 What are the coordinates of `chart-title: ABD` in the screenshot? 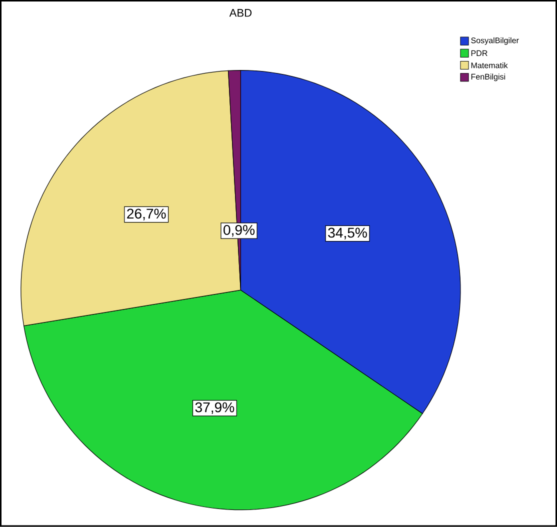 It's located at (240, 13).